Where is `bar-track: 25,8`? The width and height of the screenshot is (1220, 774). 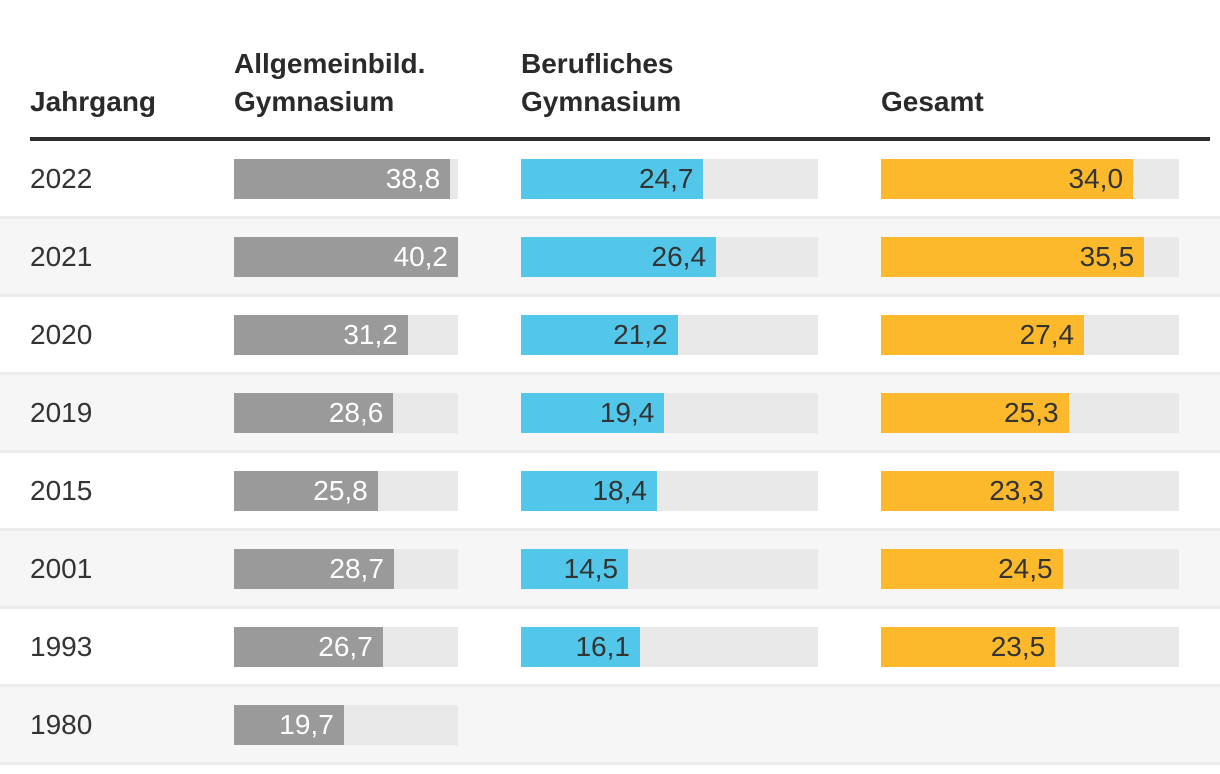
bar-track: 25,8 is located at coordinates (346, 490).